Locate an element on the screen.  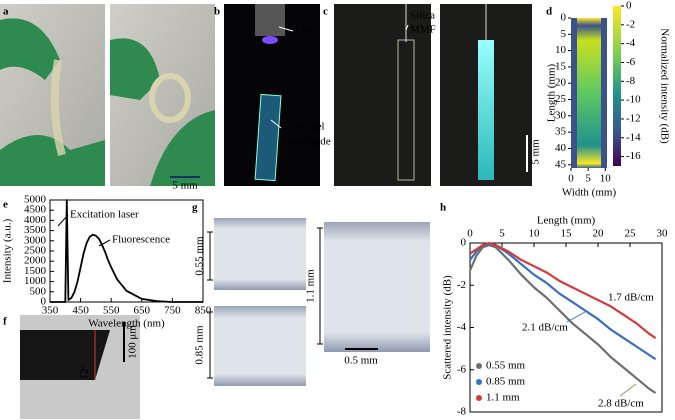
legend-label: 0.85 mm is located at coordinates (506, 382).